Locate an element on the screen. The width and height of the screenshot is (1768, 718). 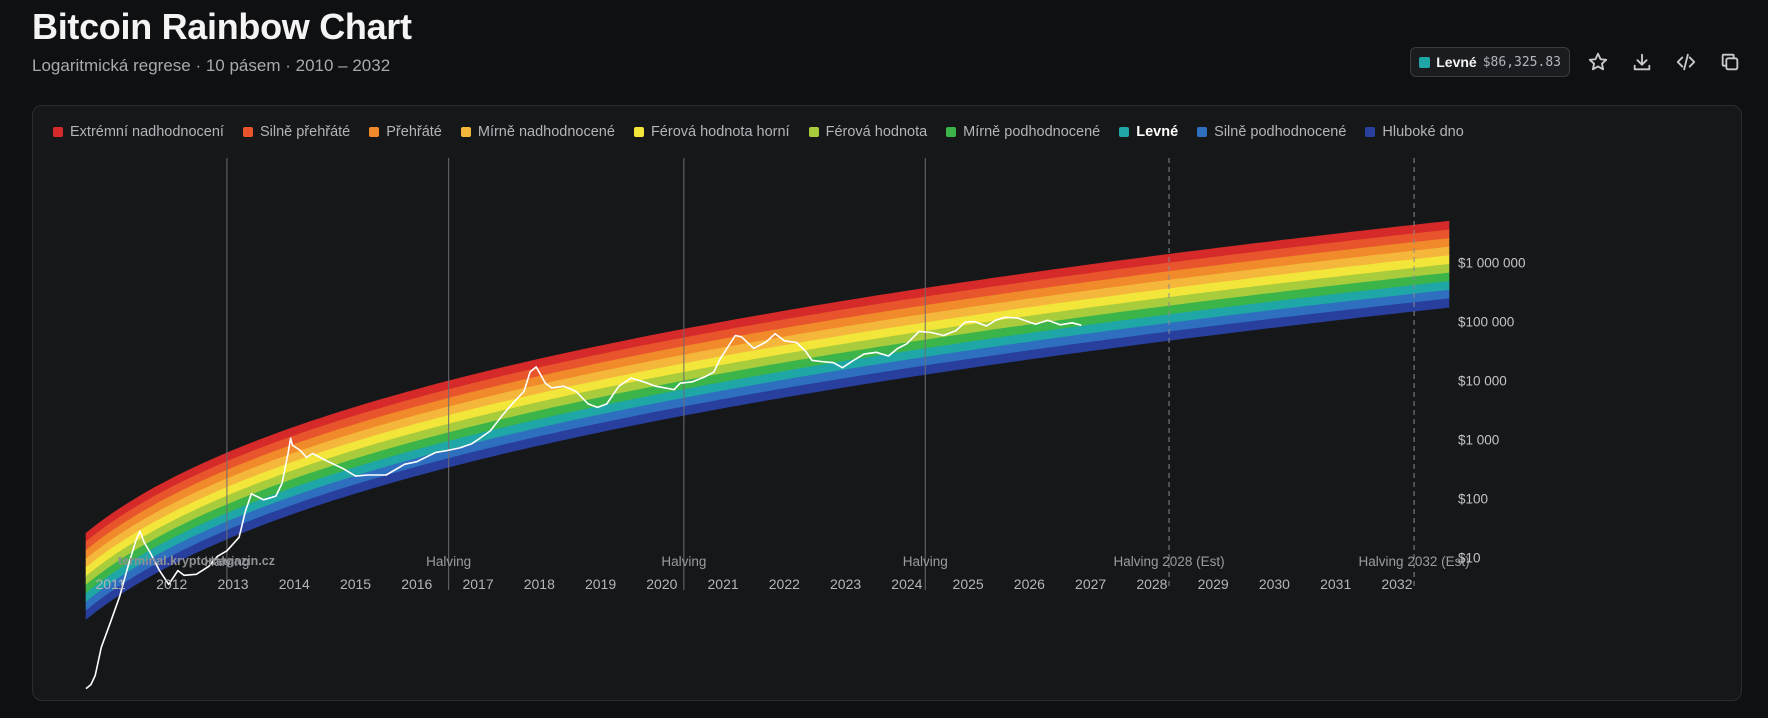
zone-swatch is located at coordinates (1425, 62).